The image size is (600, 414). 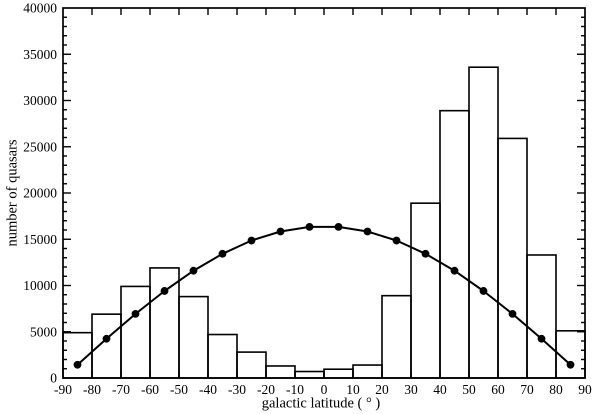 I want to click on x-tick-label: -50, so click(x=179, y=389).